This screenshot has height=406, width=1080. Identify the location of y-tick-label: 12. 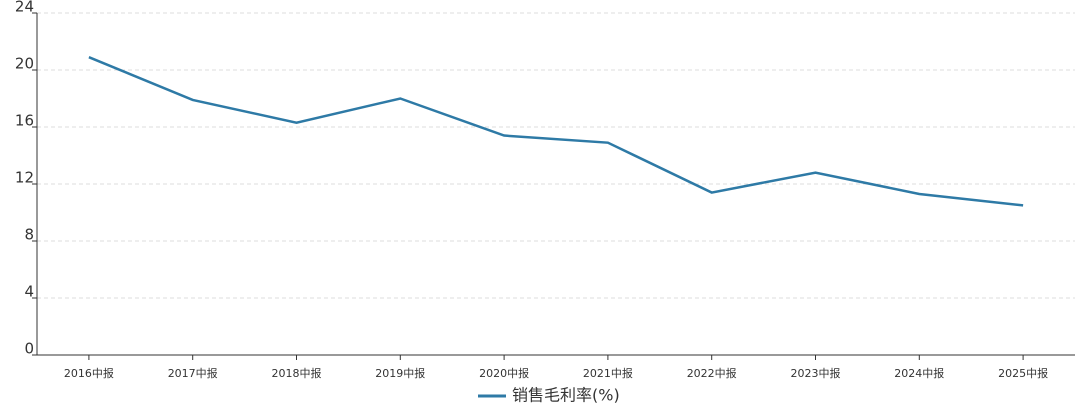
(24, 178).